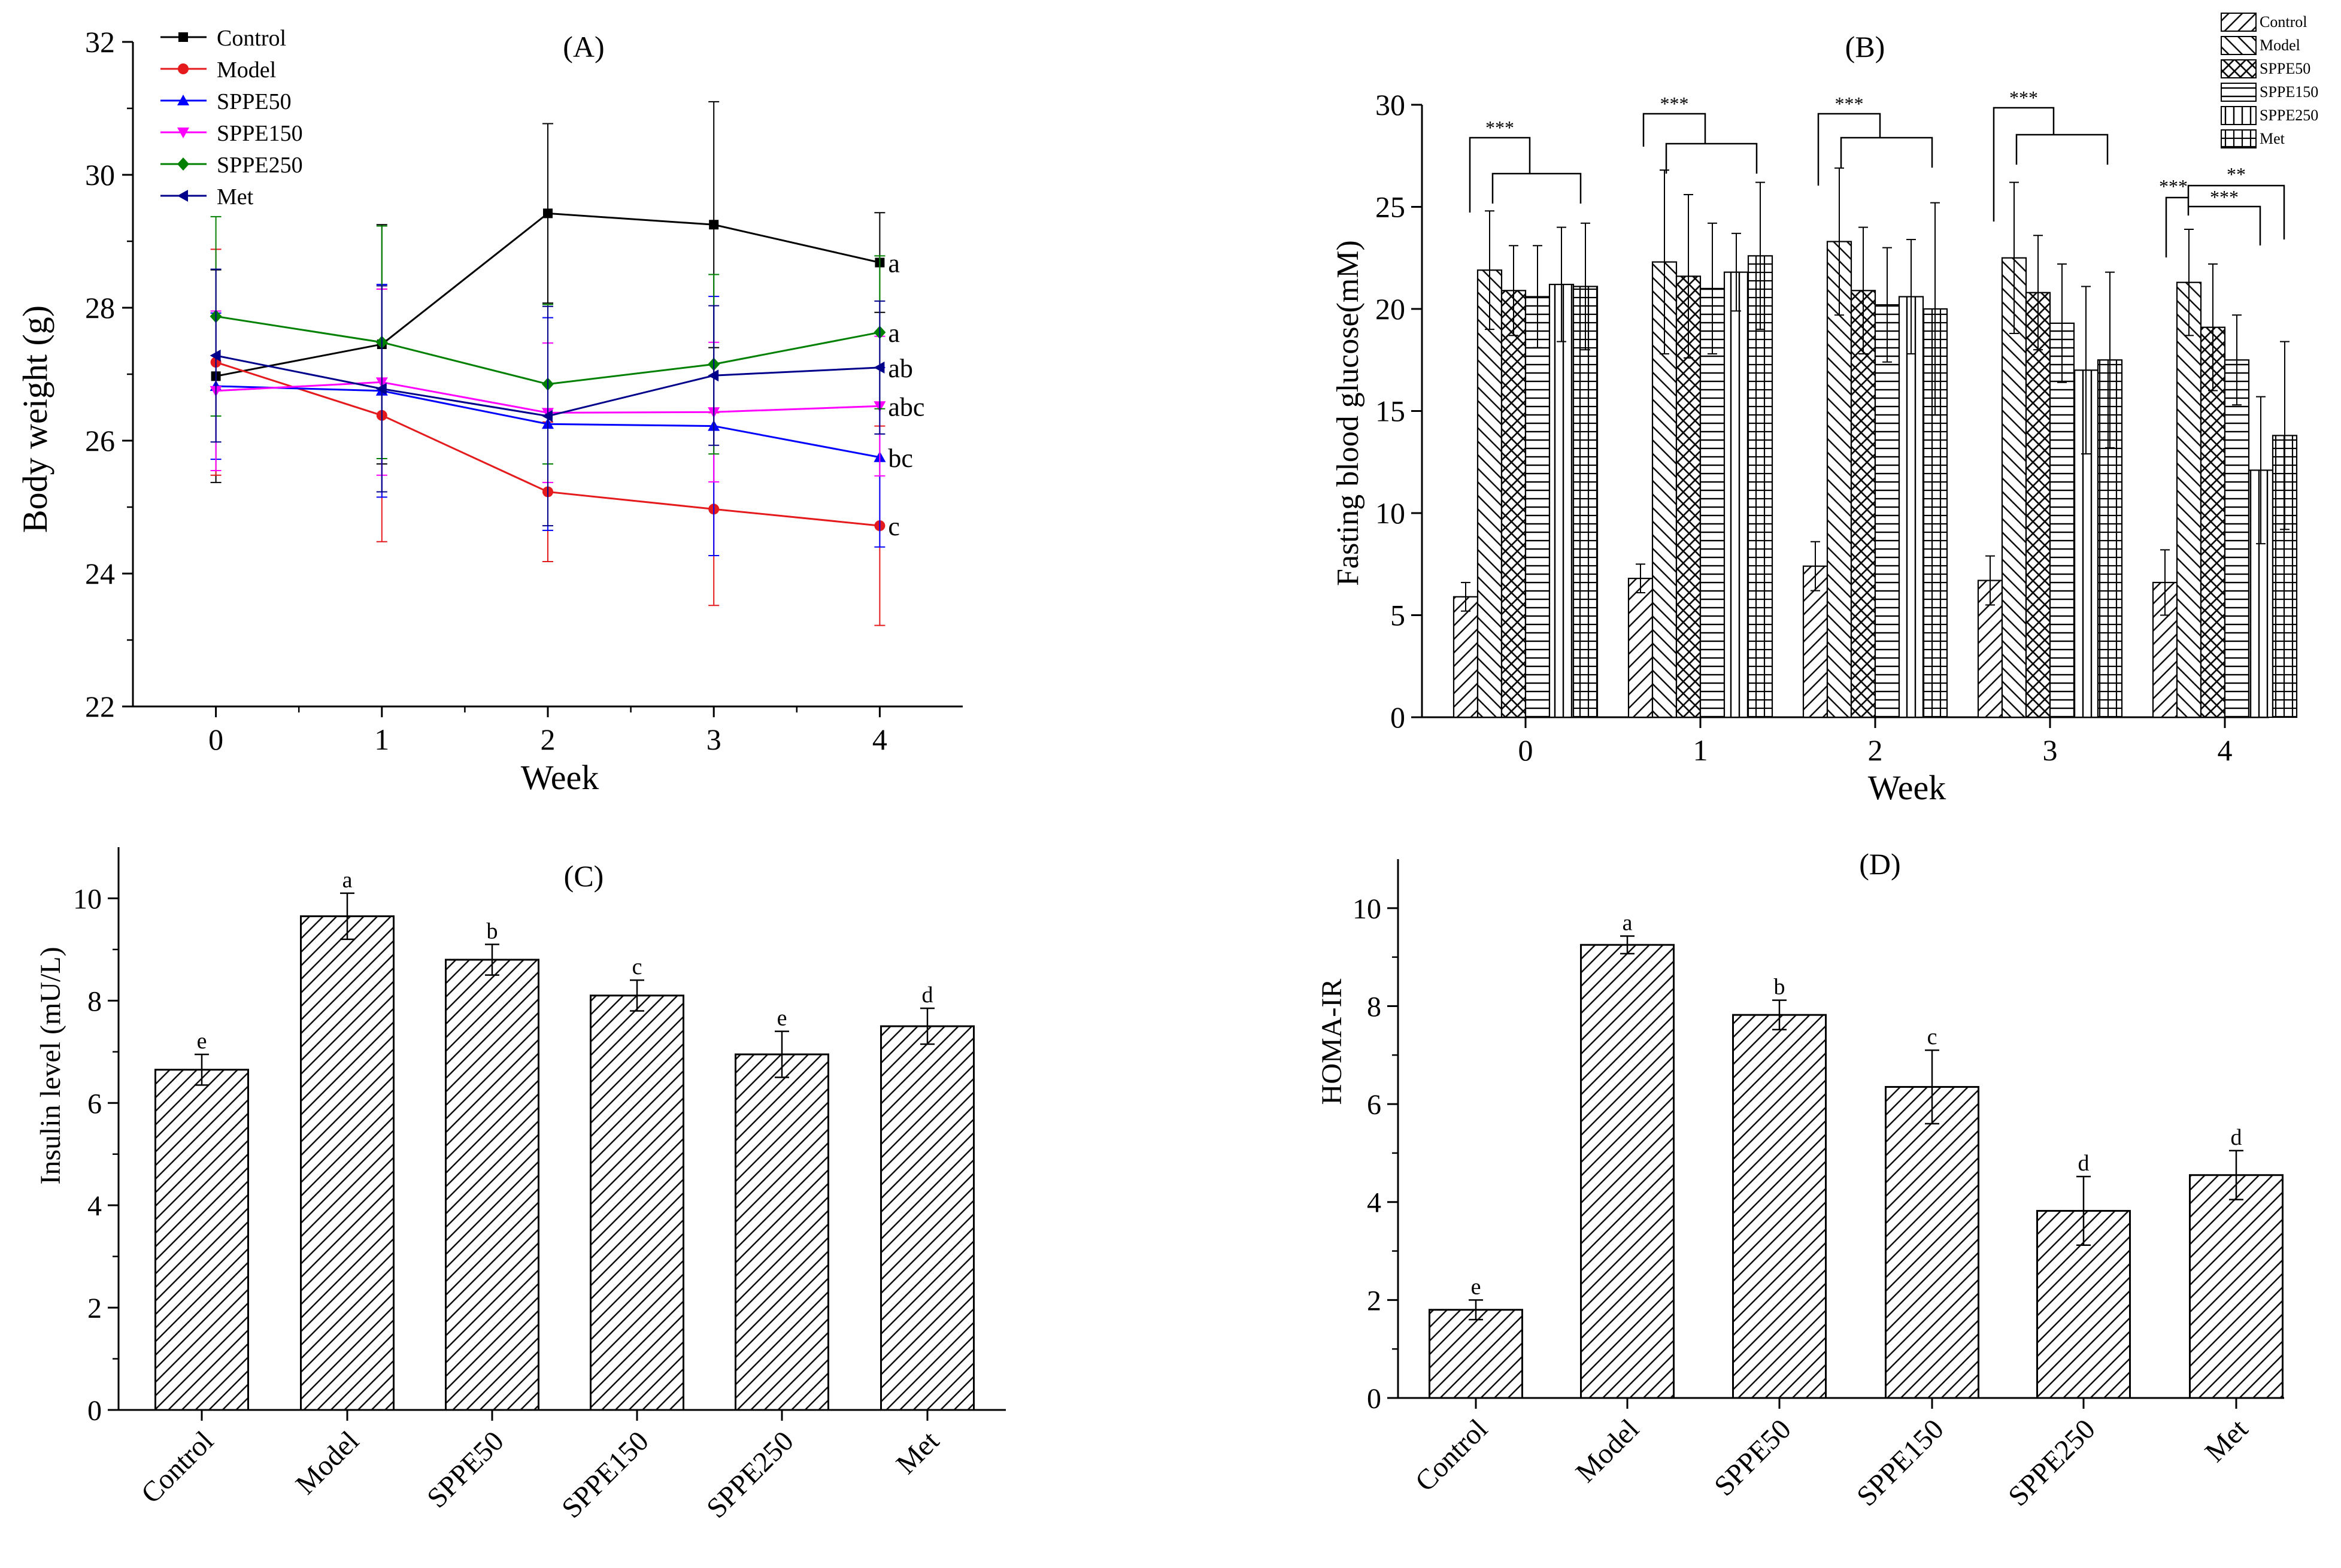 The width and height of the screenshot is (2341, 1568). What do you see at coordinates (1900, 1462) in the screenshot?
I see `x-tick-label: SPPE150` at bounding box center [1900, 1462].